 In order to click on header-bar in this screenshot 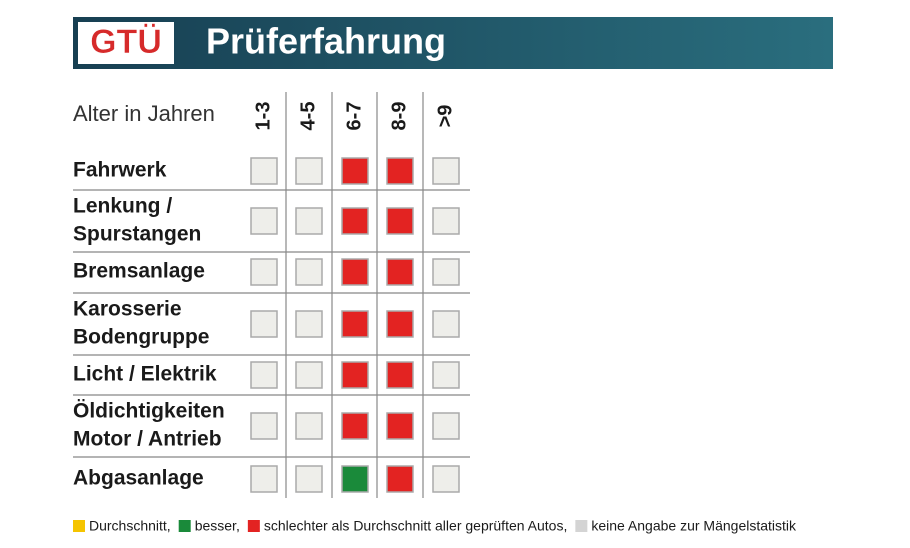, I will do `click(453, 43)`.